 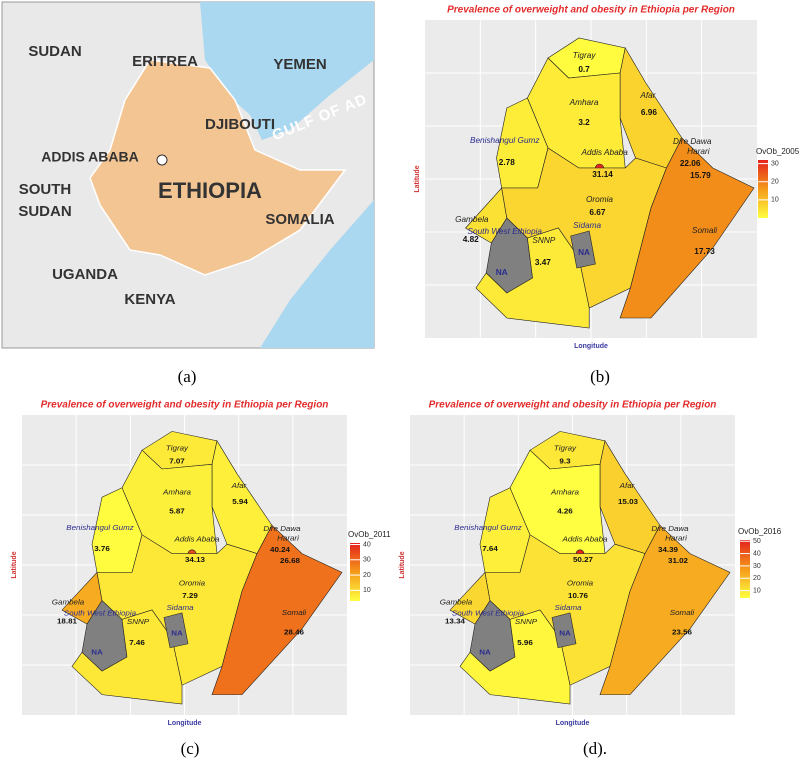 I want to click on caption: (d)., so click(x=595, y=748).